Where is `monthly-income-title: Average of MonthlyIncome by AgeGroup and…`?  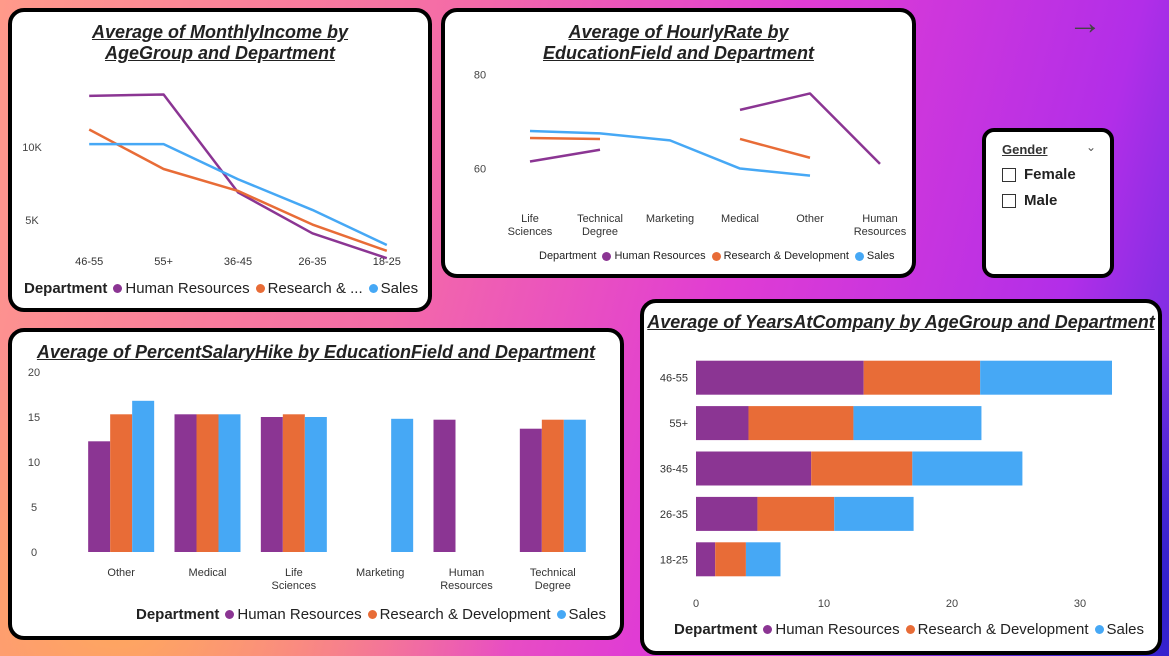
monthly-income-title: Average of MonthlyIncome by AgeGroup and… is located at coordinates (220, 43).